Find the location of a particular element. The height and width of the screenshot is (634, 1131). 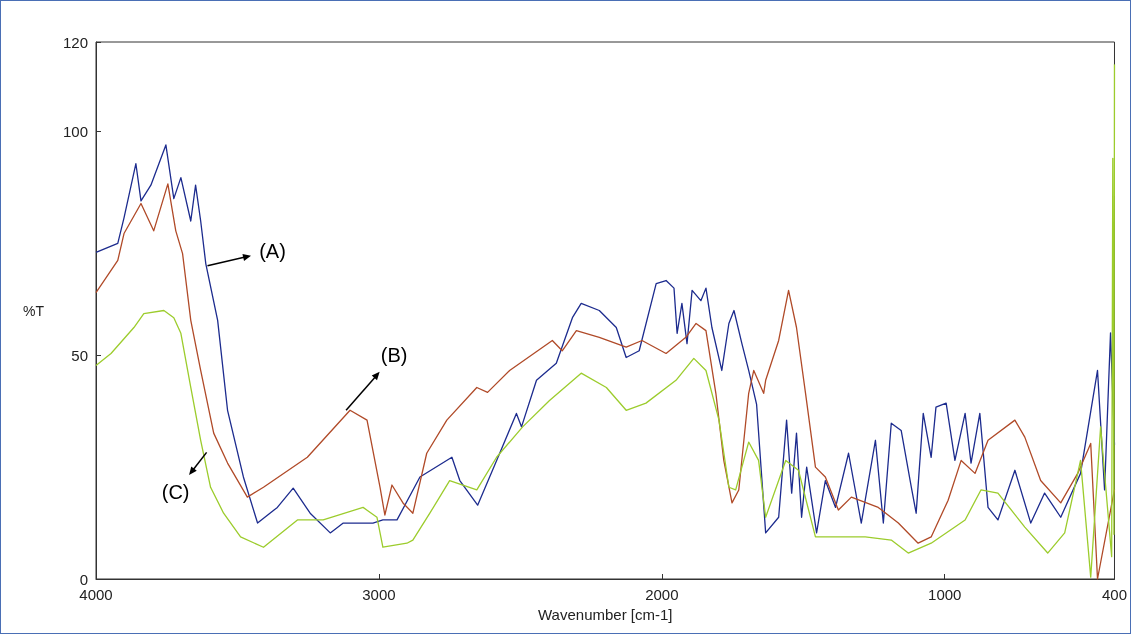

y-axis-title: %T is located at coordinates (34, 310).